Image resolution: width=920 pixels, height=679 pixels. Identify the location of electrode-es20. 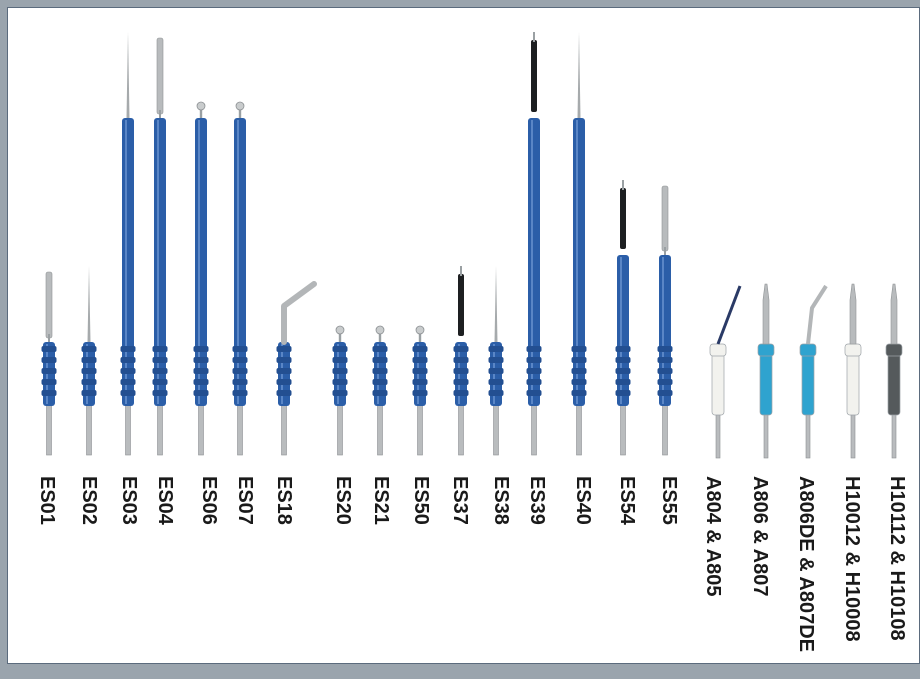
(340, 390).